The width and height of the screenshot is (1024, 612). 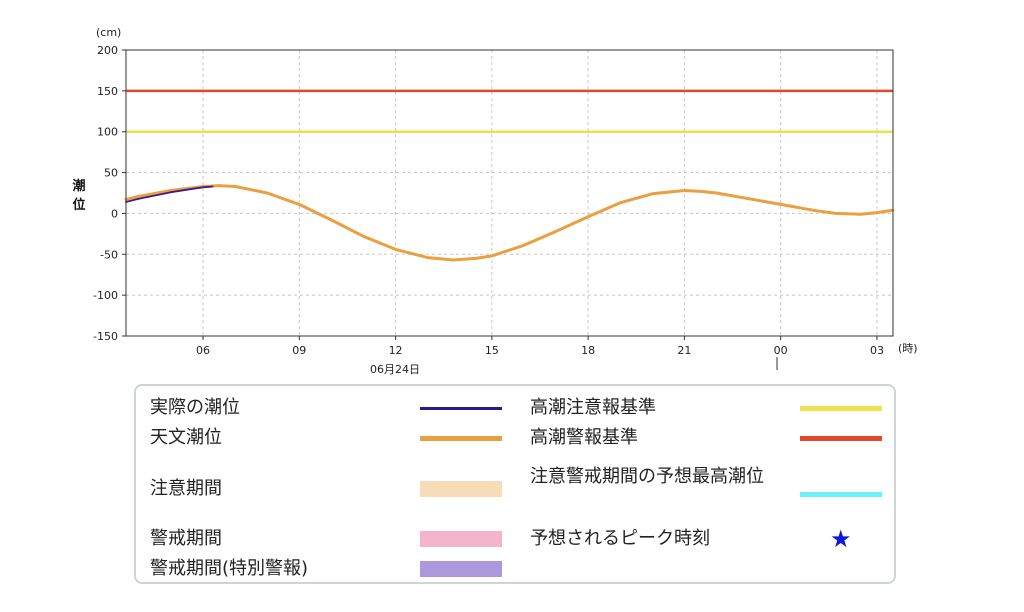 What do you see at coordinates (593, 407) in the screenshot?
I see `legend-label: 高潮注意報基準` at bounding box center [593, 407].